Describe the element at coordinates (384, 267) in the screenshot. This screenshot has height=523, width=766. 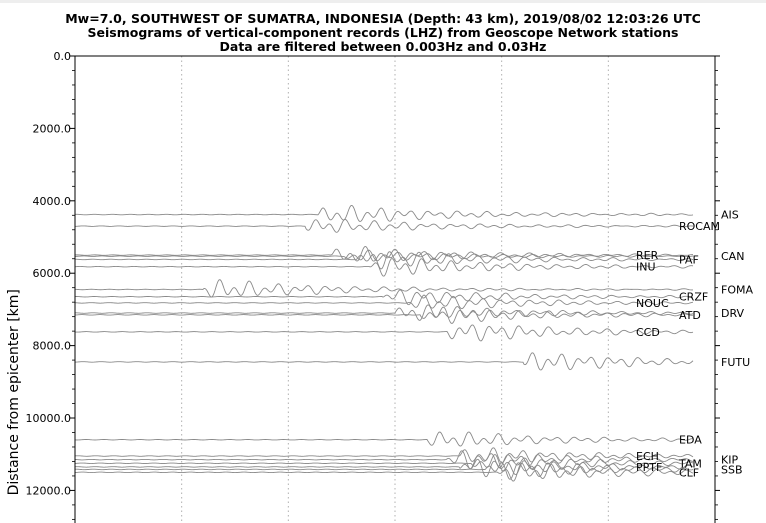
I see `trace-inu` at that location.